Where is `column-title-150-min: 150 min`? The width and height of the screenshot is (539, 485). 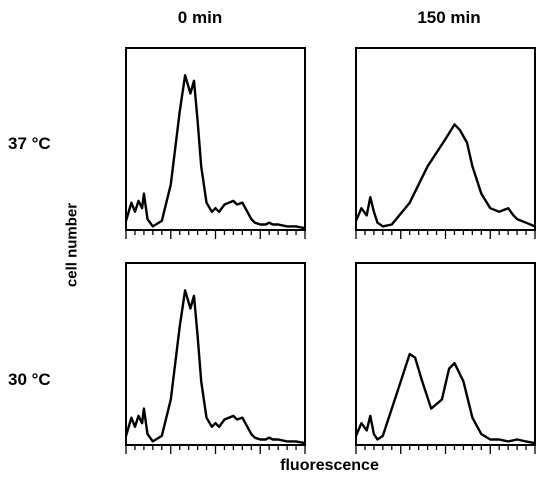
column-title-150-min: 150 min is located at coordinates (449, 17).